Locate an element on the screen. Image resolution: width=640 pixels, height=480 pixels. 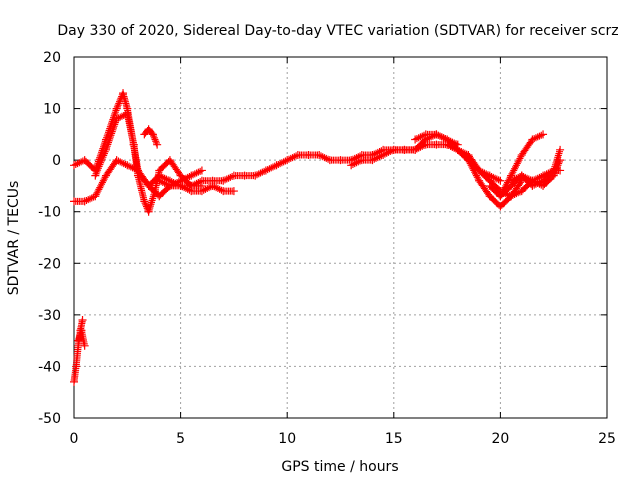
x-tick-label: 20 is located at coordinates (500, 439).